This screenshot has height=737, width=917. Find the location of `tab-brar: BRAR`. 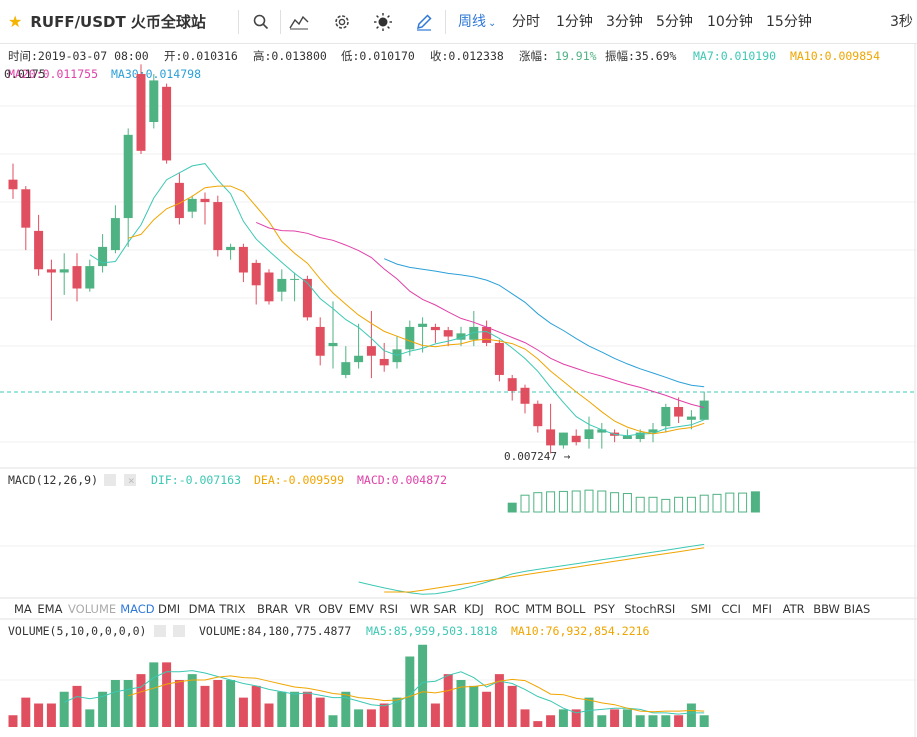

tab-brar: BRAR is located at coordinates (272, 609).